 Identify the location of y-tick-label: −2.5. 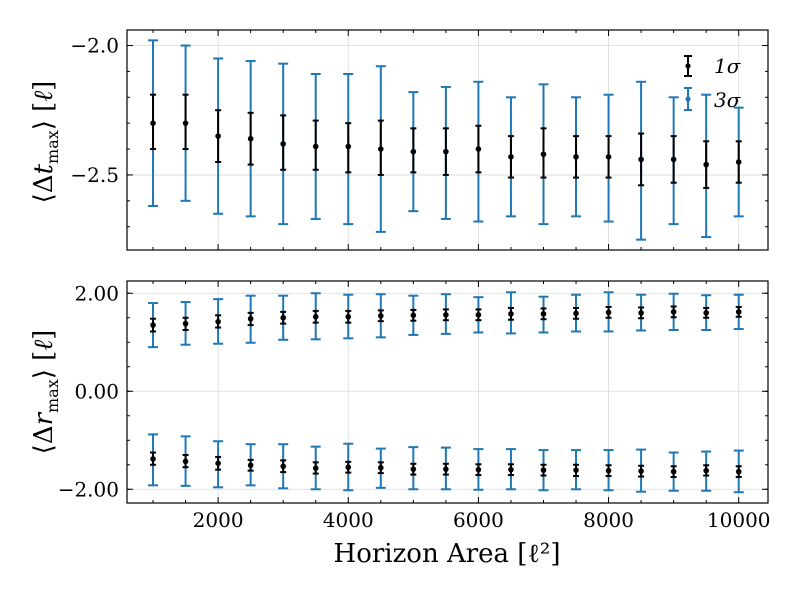
(94, 175).